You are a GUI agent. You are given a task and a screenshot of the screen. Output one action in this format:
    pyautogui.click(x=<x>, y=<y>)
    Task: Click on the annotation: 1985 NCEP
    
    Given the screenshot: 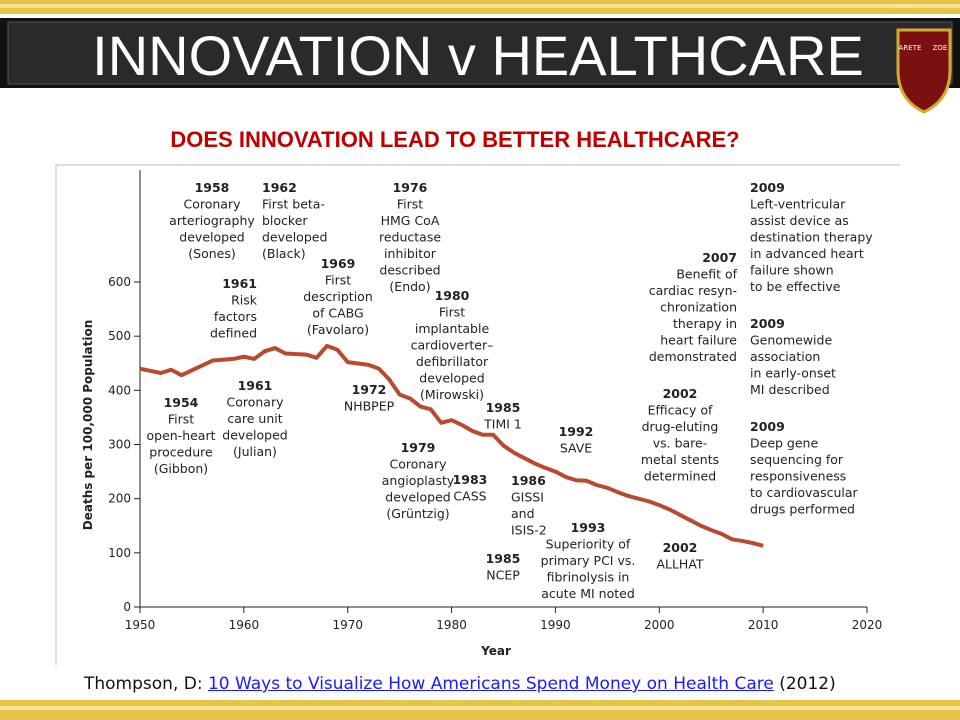 What is the action you would take?
    pyautogui.click(x=503, y=567)
    